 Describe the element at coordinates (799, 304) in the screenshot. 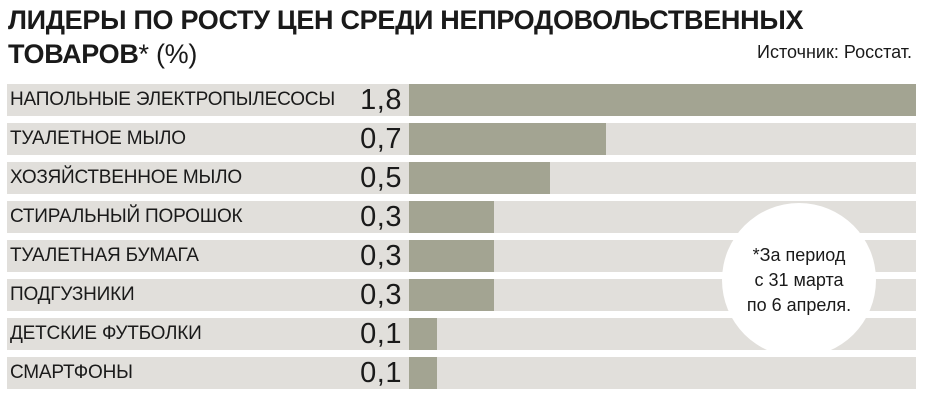

I see `footnote-line3: по 6 апреля.` at that location.